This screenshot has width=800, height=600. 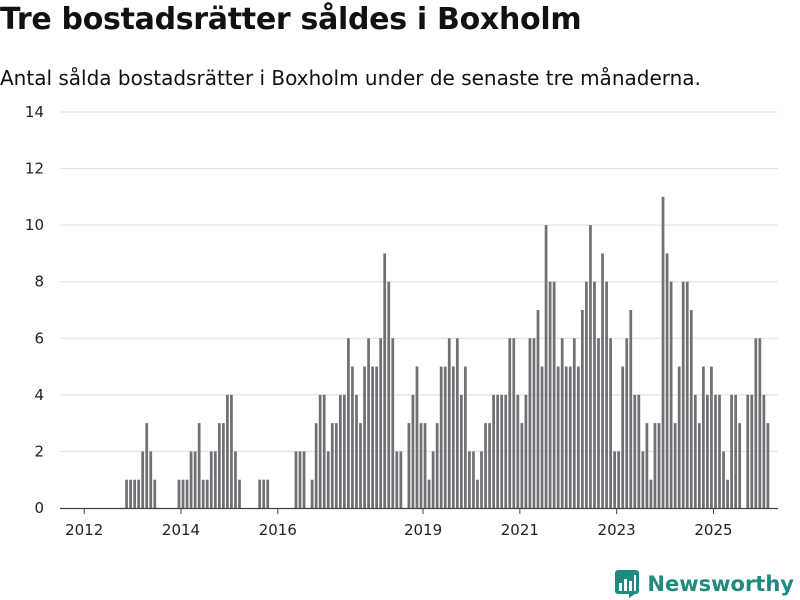 What do you see at coordinates (720, 584) in the screenshot?
I see `brand-name: Newsworthy` at bounding box center [720, 584].